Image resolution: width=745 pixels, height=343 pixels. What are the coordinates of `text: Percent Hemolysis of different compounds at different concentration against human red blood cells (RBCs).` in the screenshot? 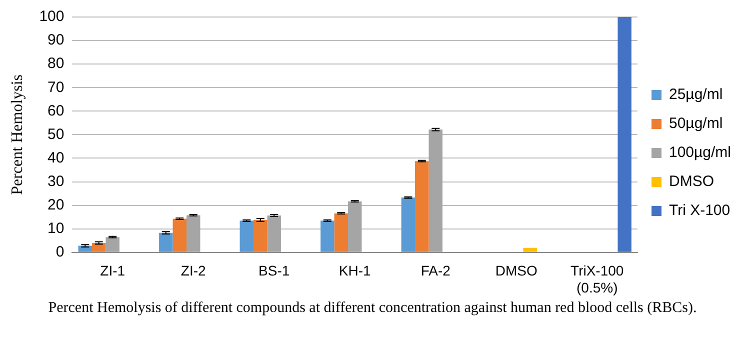 It's located at (372, 308).